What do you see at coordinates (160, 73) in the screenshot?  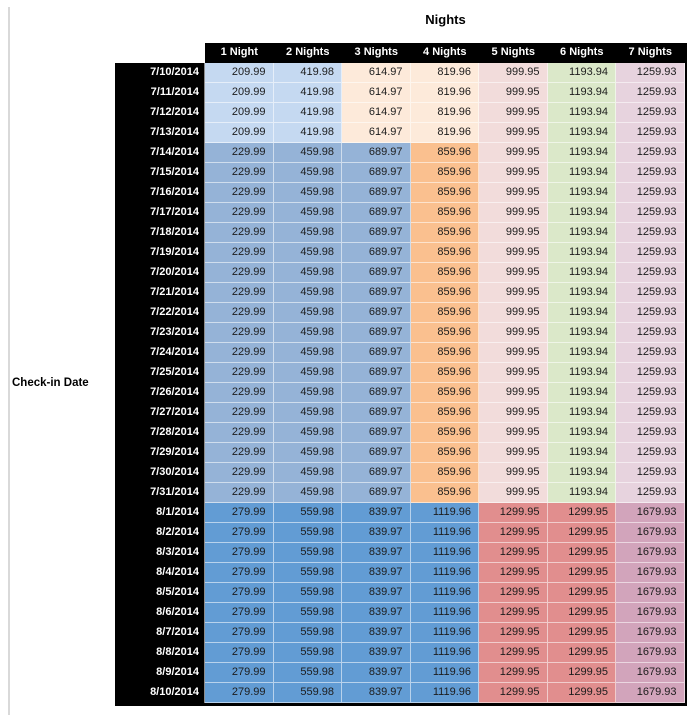 I see `row-header-date: 7/10/2014` at bounding box center [160, 73].